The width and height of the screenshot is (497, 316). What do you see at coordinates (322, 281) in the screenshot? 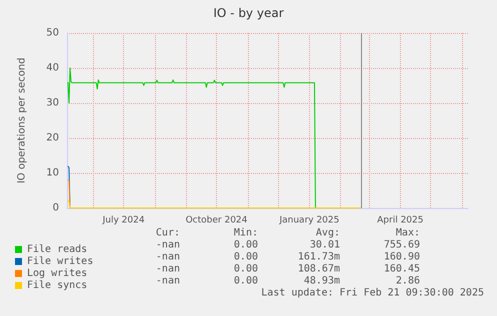
I see `text: 48.93m` at bounding box center [322, 281].